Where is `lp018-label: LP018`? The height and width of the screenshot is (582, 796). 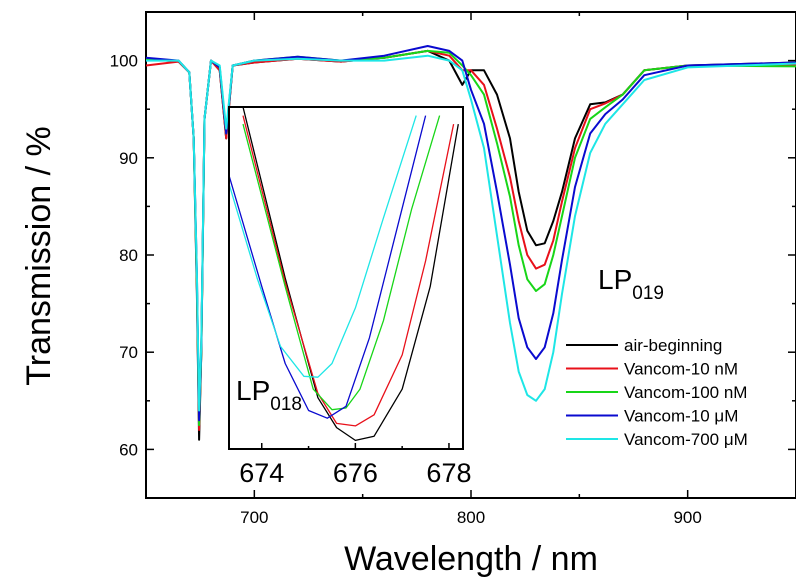 lp018-label: LP018 is located at coordinates (269, 395).